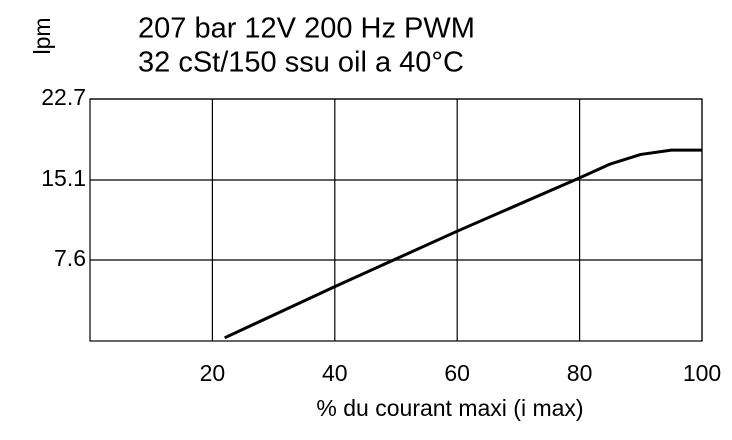  Describe the element at coordinates (335, 373) in the screenshot. I see `x-tick-label: 40` at that location.